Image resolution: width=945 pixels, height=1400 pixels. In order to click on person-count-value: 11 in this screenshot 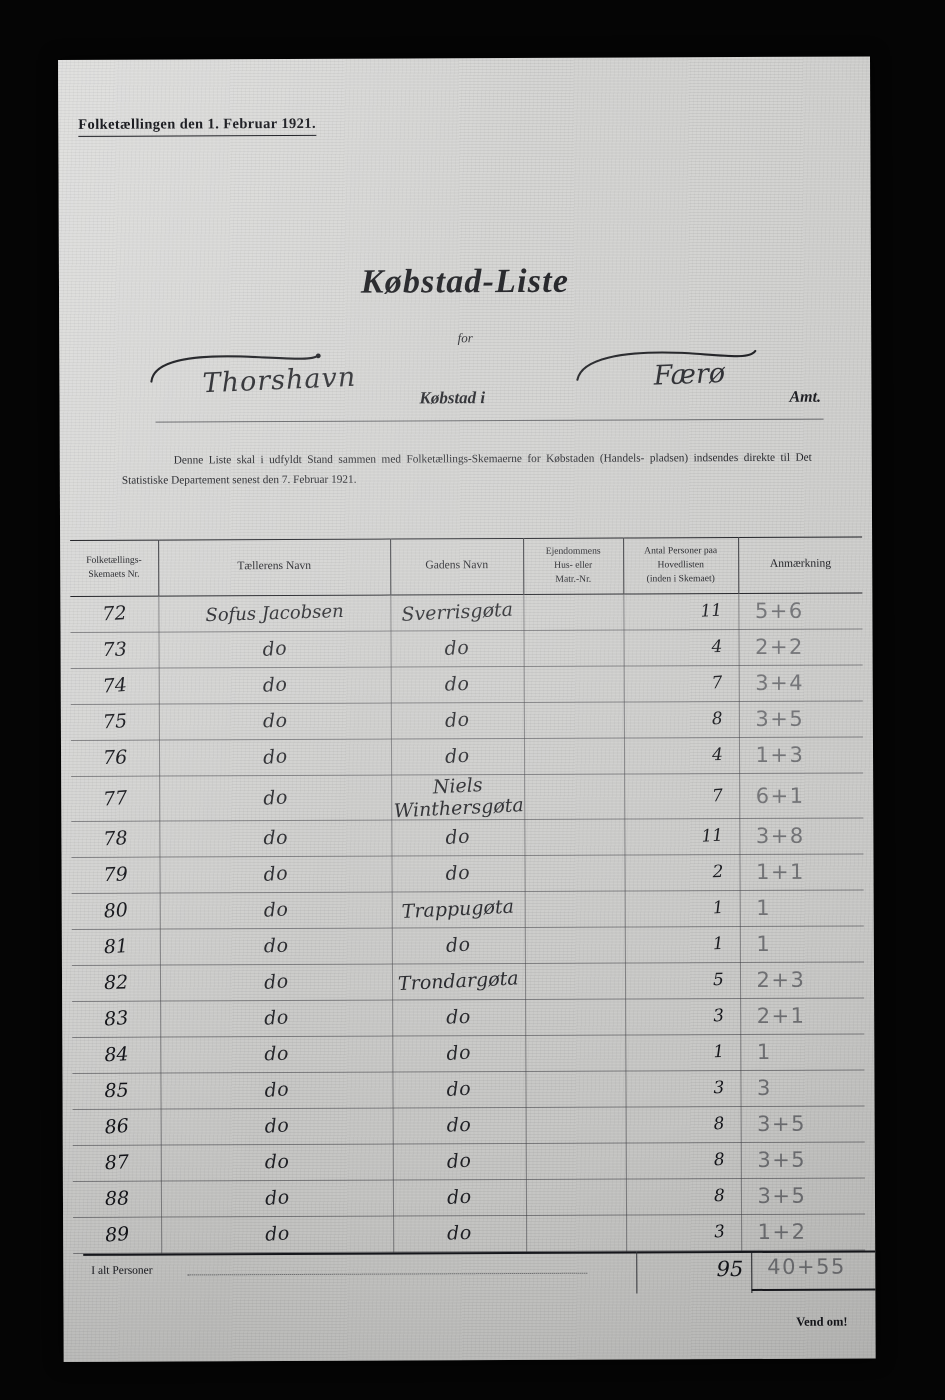, I will do `click(712, 836)`.